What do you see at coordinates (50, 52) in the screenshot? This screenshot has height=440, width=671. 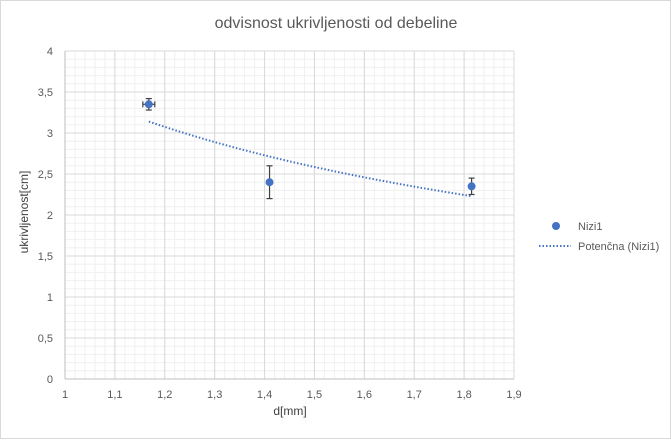 I see `y-tick-label: 4` at bounding box center [50, 52].